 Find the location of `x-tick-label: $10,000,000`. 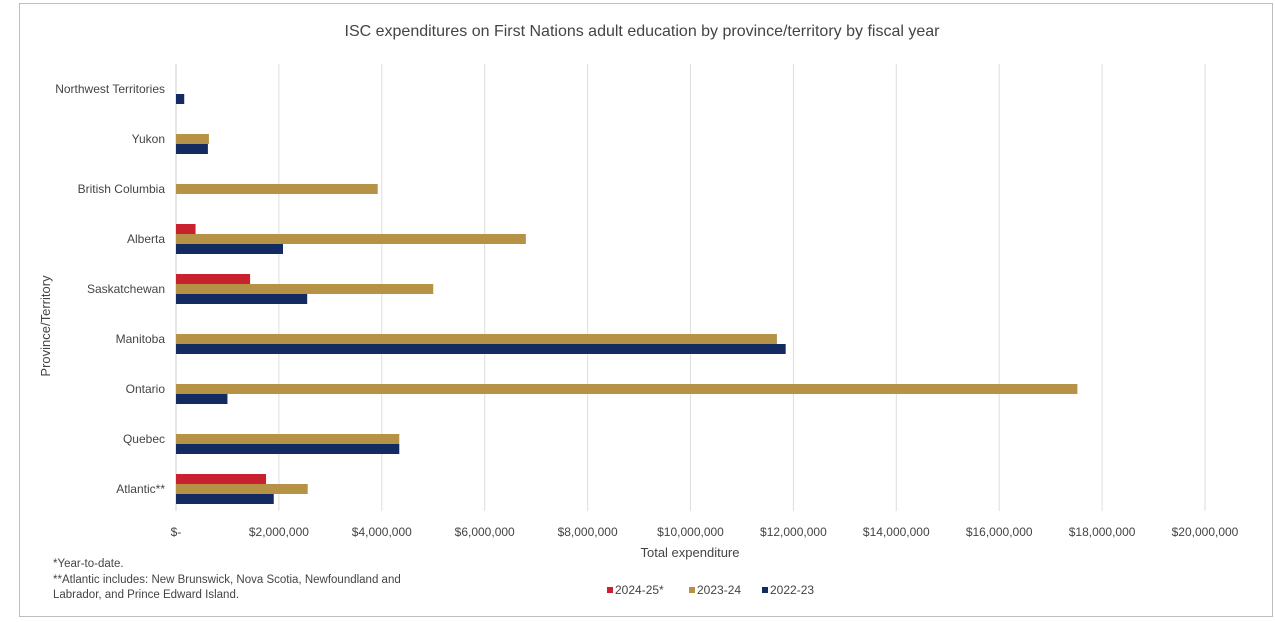

x-tick-label: $10,000,000 is located at coordinates (690, 532).